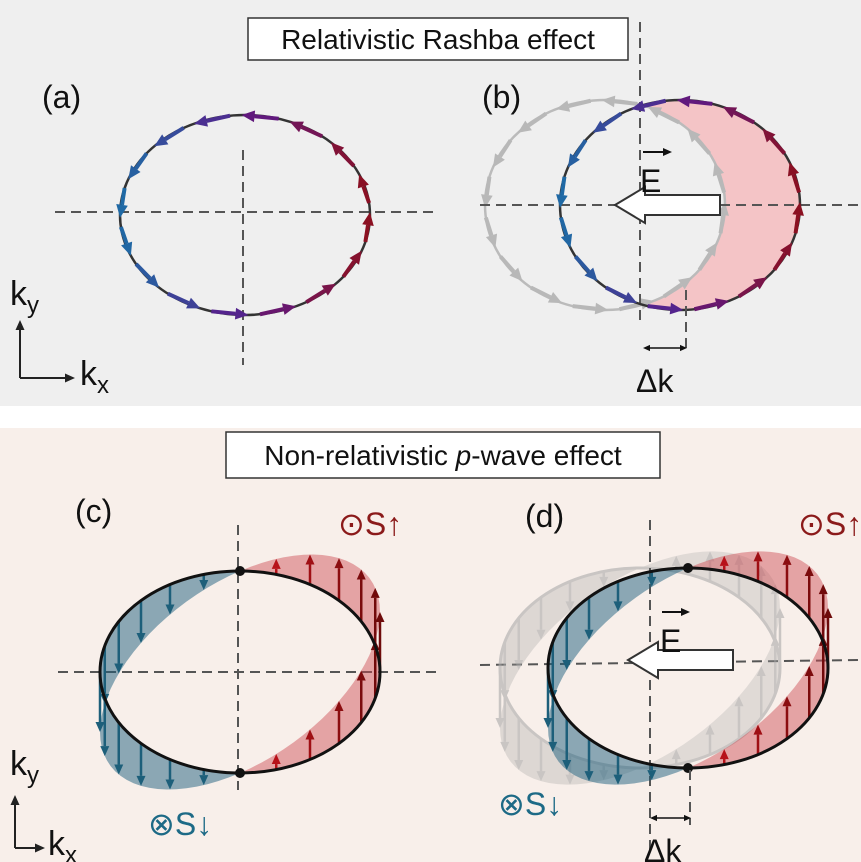  Describe the element at coordinates (680, 660) in the screenshot. I see `field-arrow` at that location.